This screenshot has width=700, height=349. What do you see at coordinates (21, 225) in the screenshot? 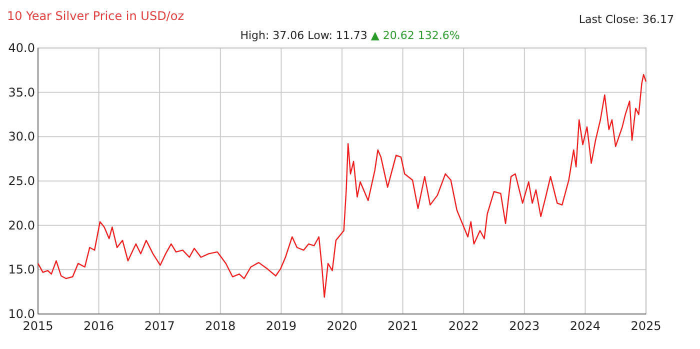
I see `y-tick-label: 20.0` at bounding box center [21, 225].